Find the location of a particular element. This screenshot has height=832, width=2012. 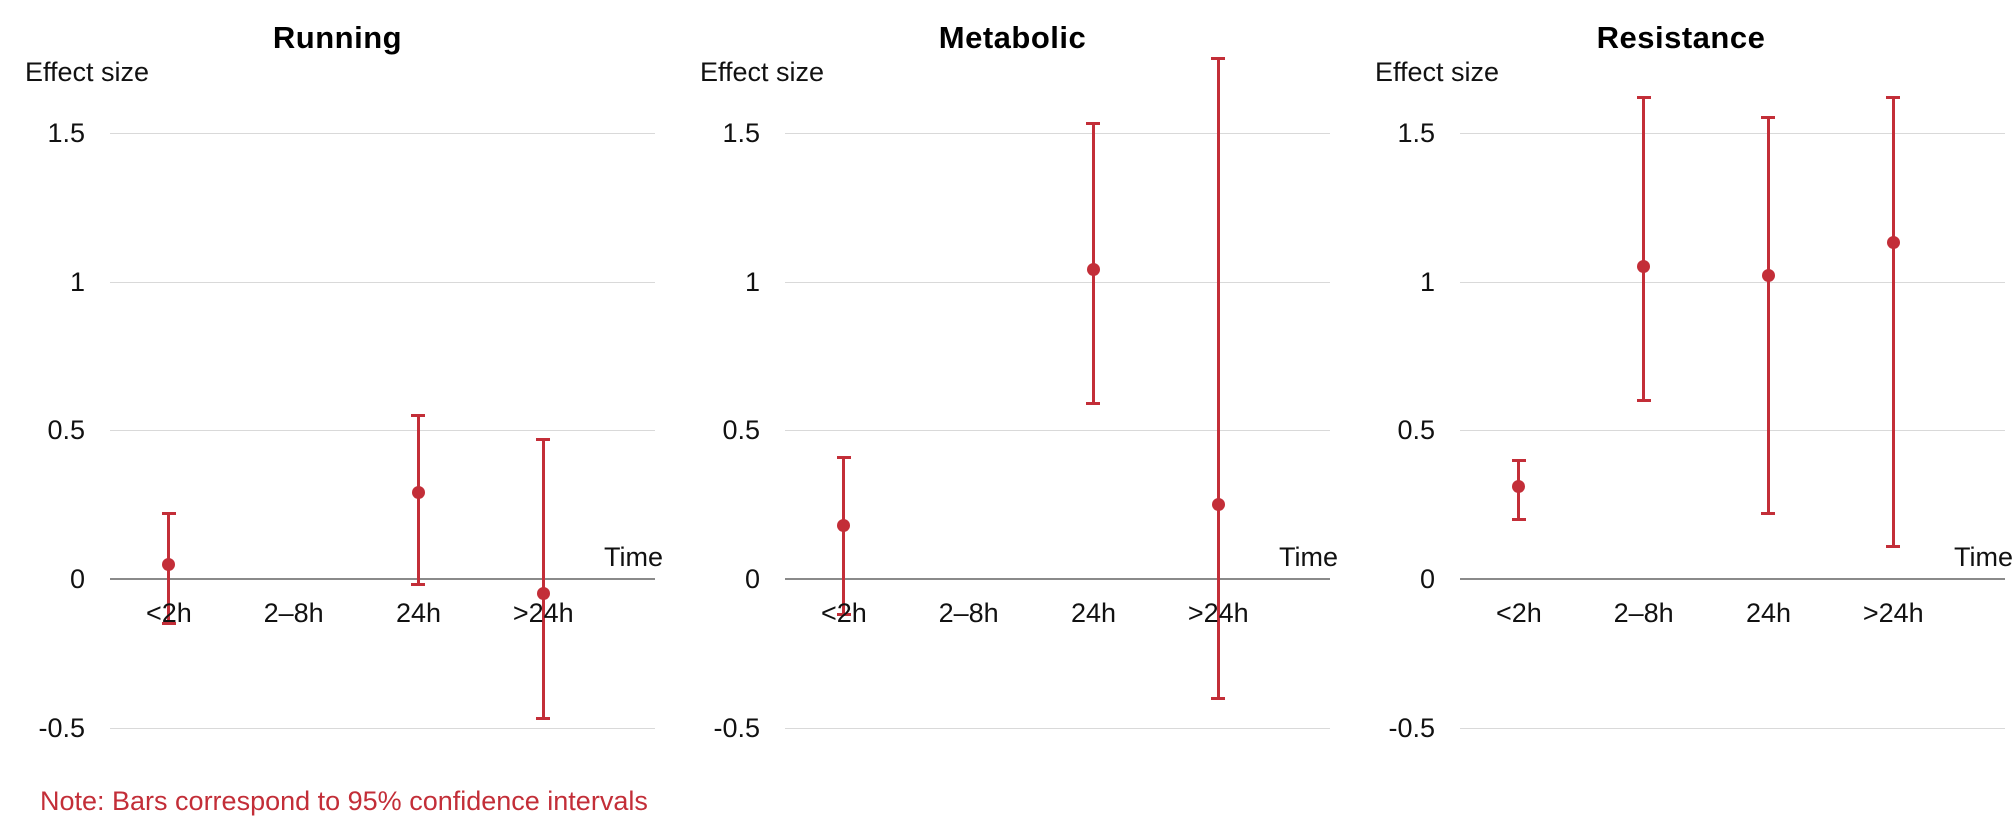

ci-line-2–8h is located at coordinates (1644, 249).